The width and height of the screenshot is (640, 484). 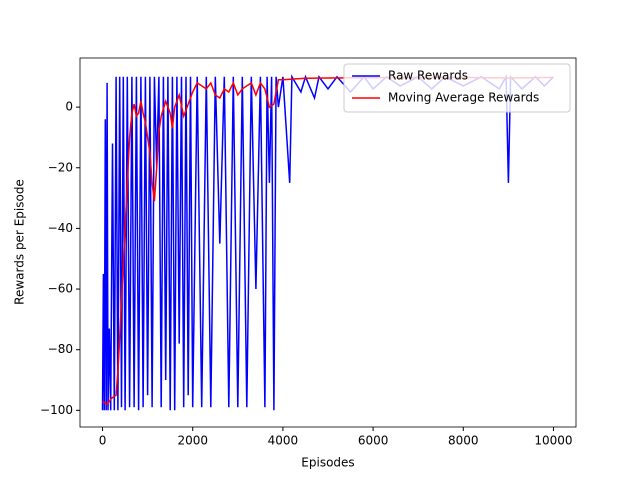 What do you see at coordinates (56, 410) in the screenshot?
I see `y-tick-label: −100` at bounding box center [56, 410].